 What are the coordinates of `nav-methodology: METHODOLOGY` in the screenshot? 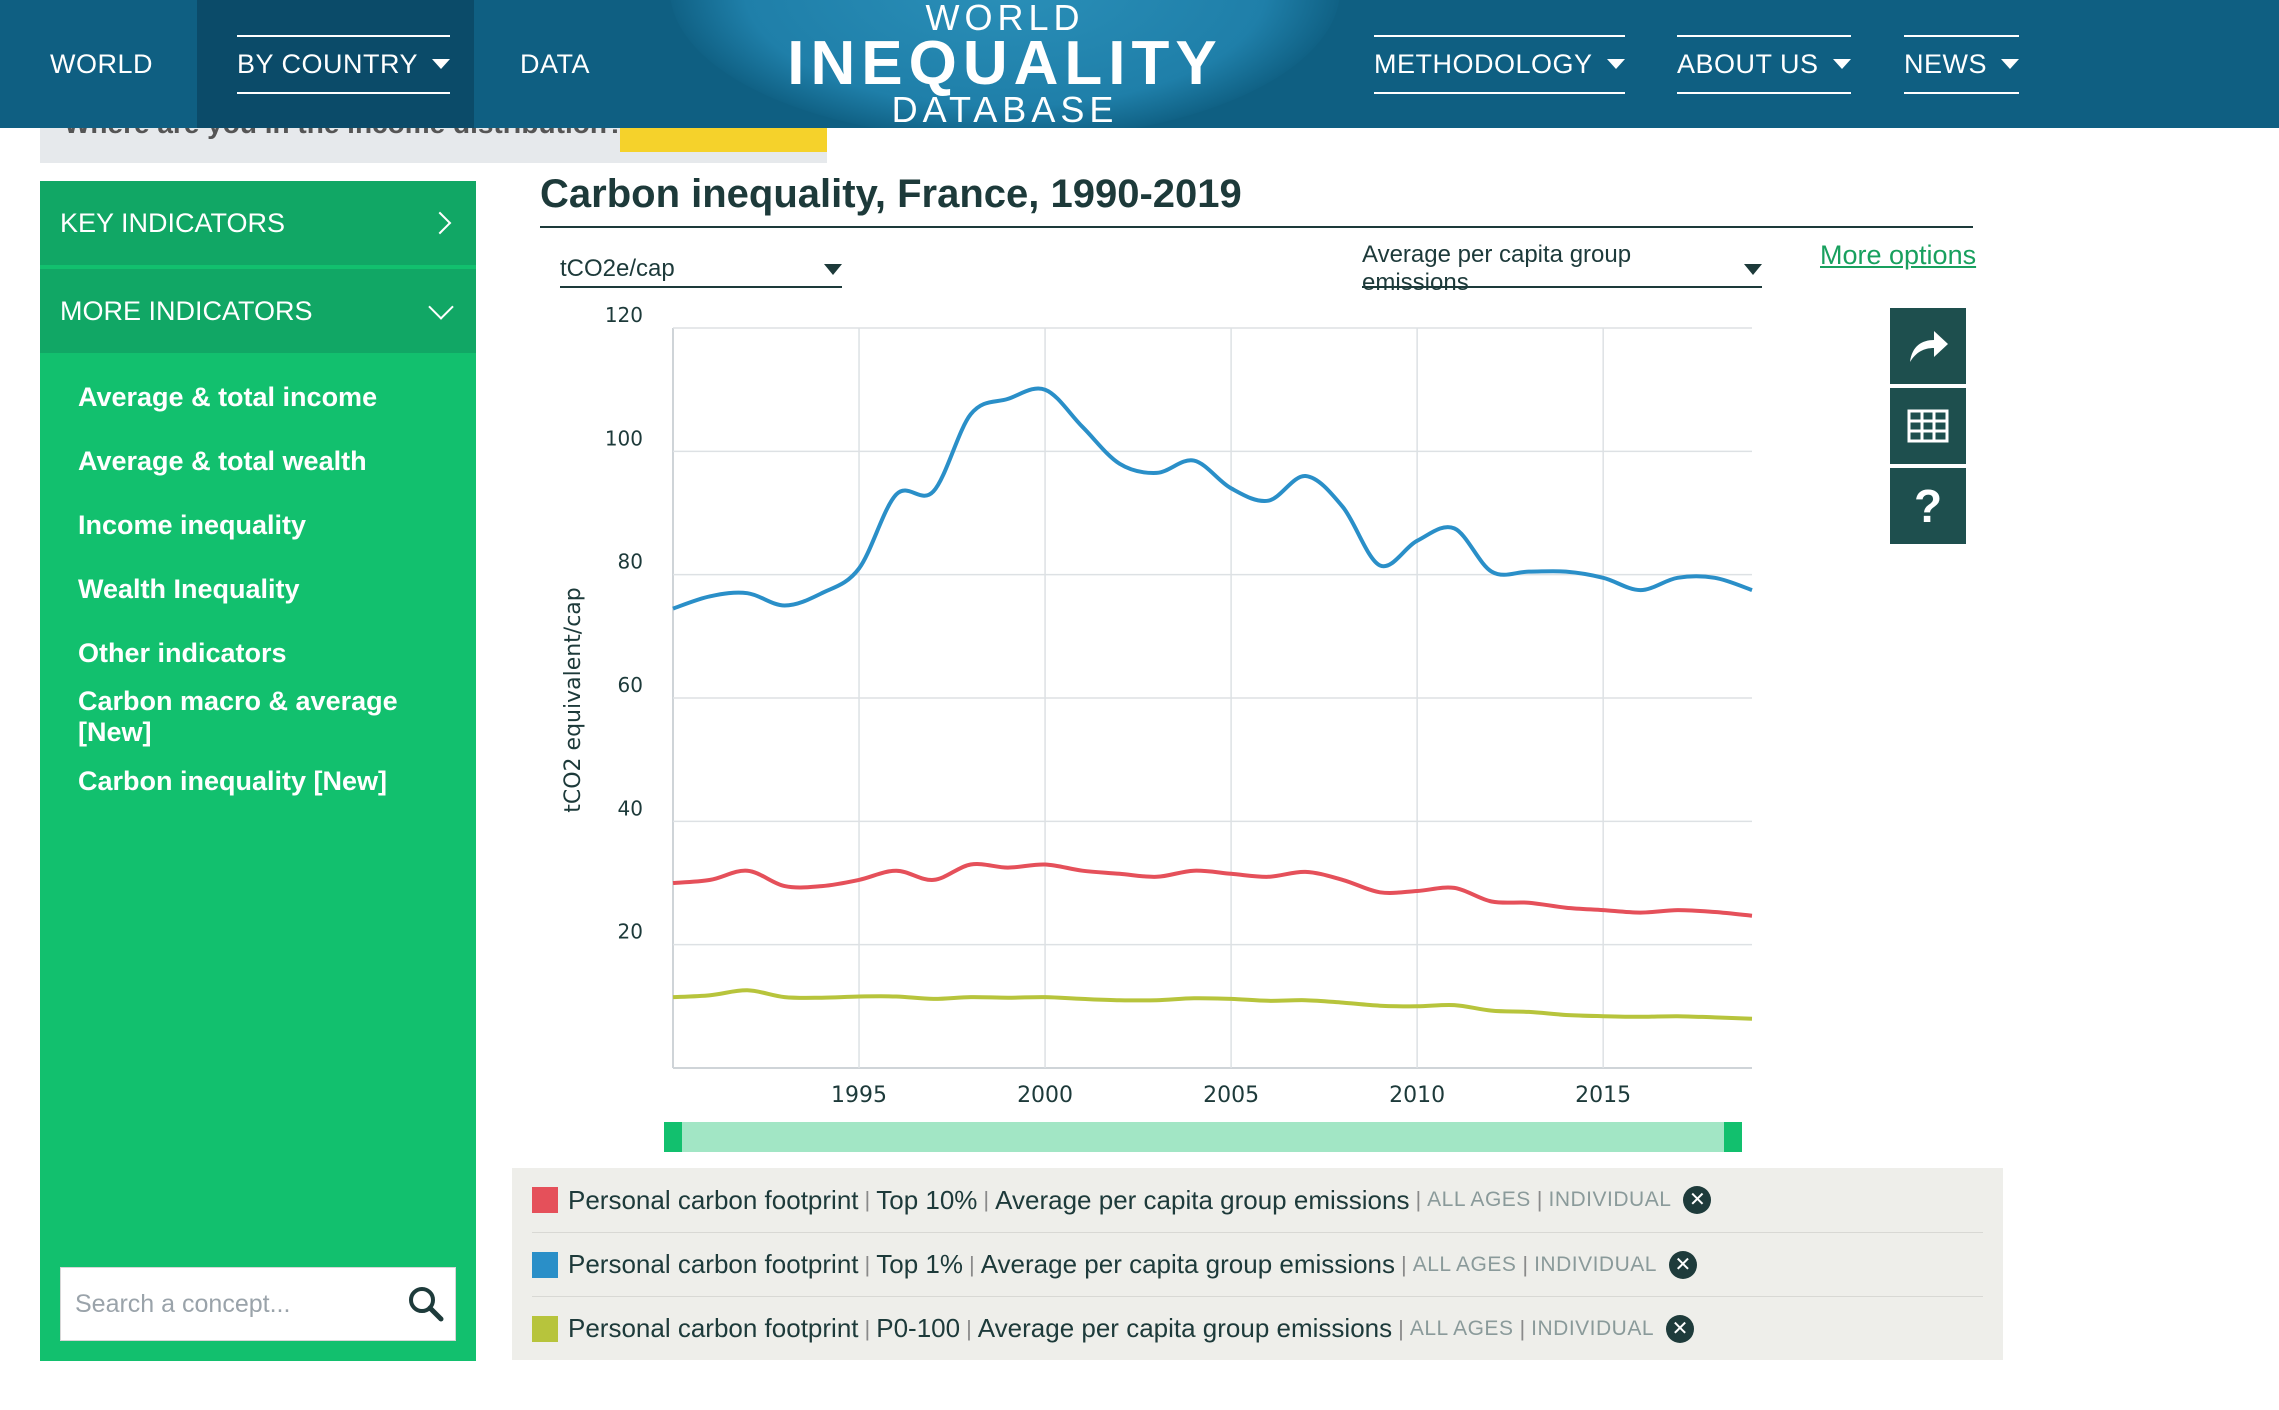 It's located at (1499, 64).